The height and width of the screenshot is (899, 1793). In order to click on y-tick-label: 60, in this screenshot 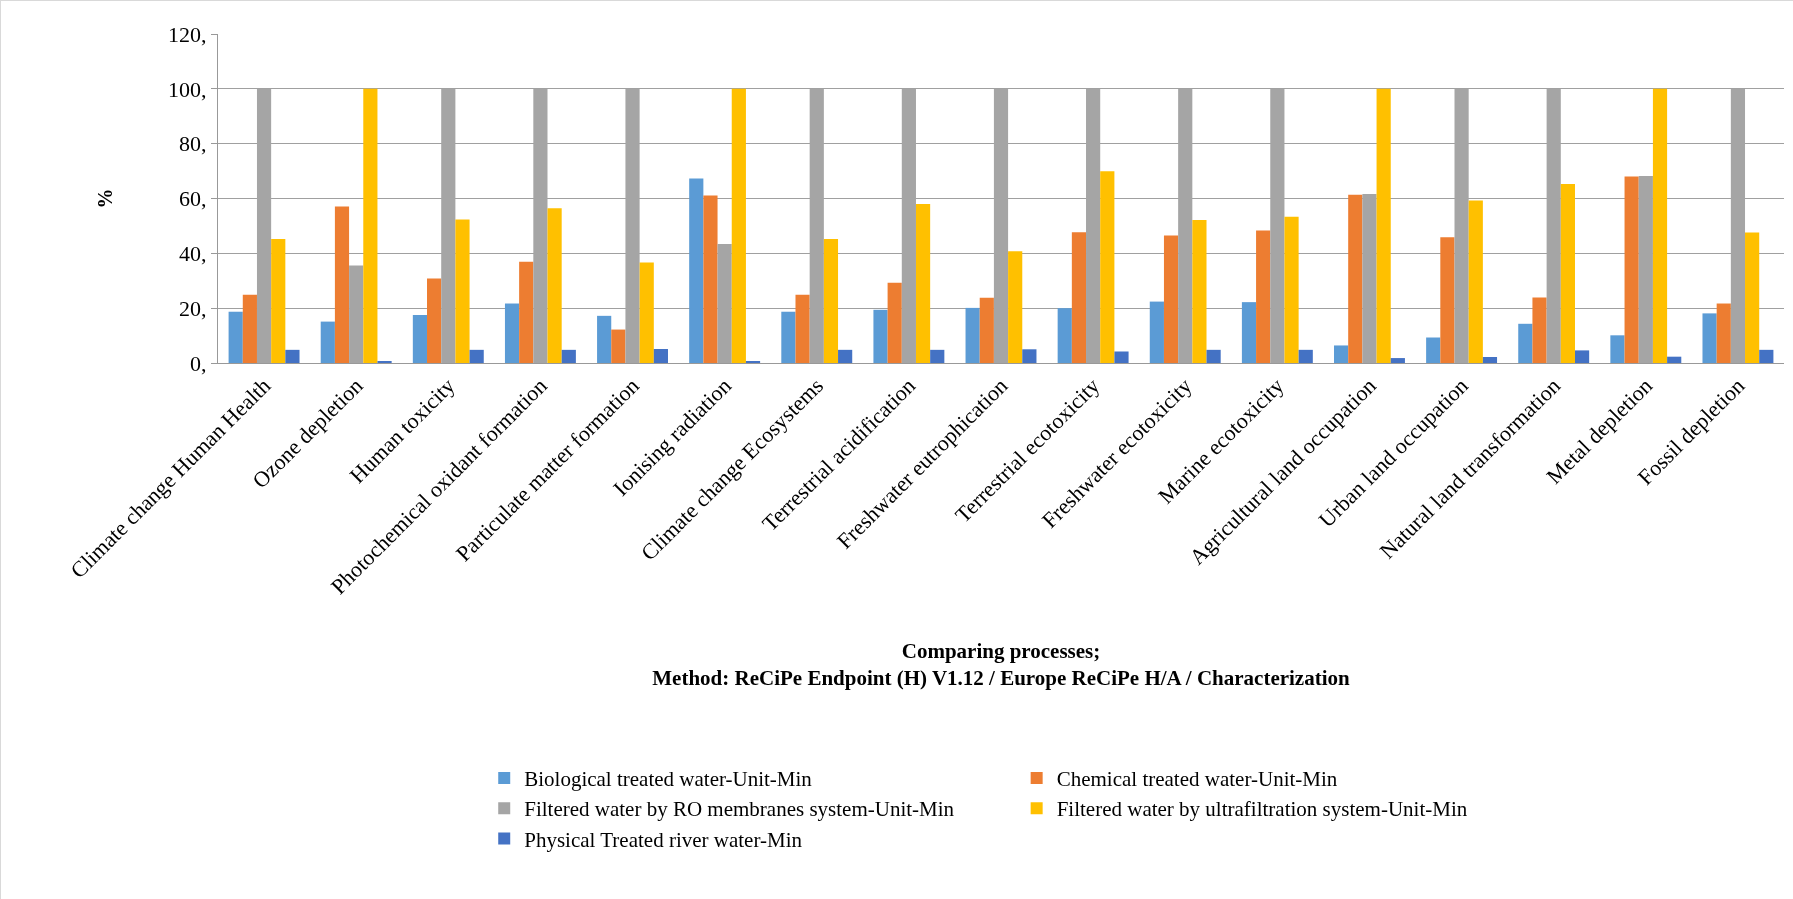, I will do `click(193, 199)`.